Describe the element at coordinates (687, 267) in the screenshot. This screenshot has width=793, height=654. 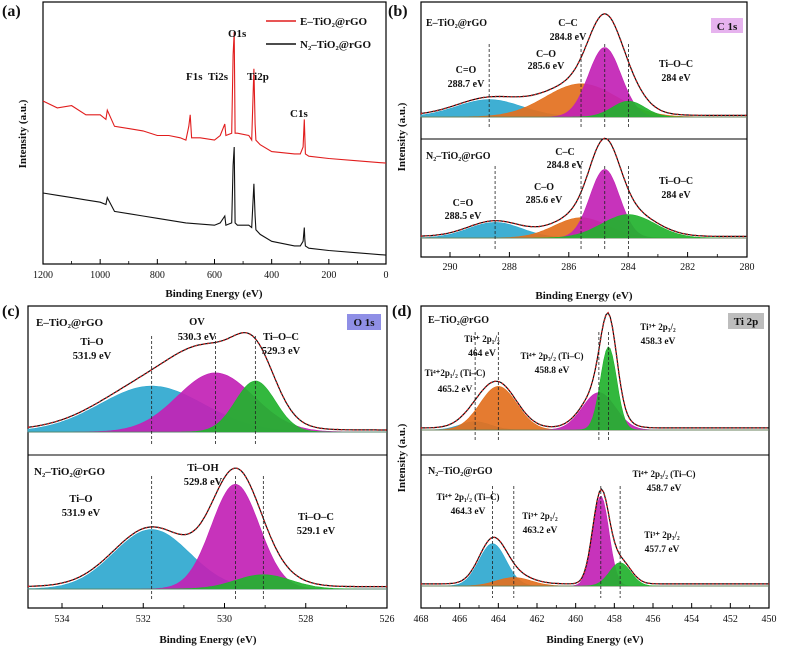
I see `x-tick-label: 282` at that location.